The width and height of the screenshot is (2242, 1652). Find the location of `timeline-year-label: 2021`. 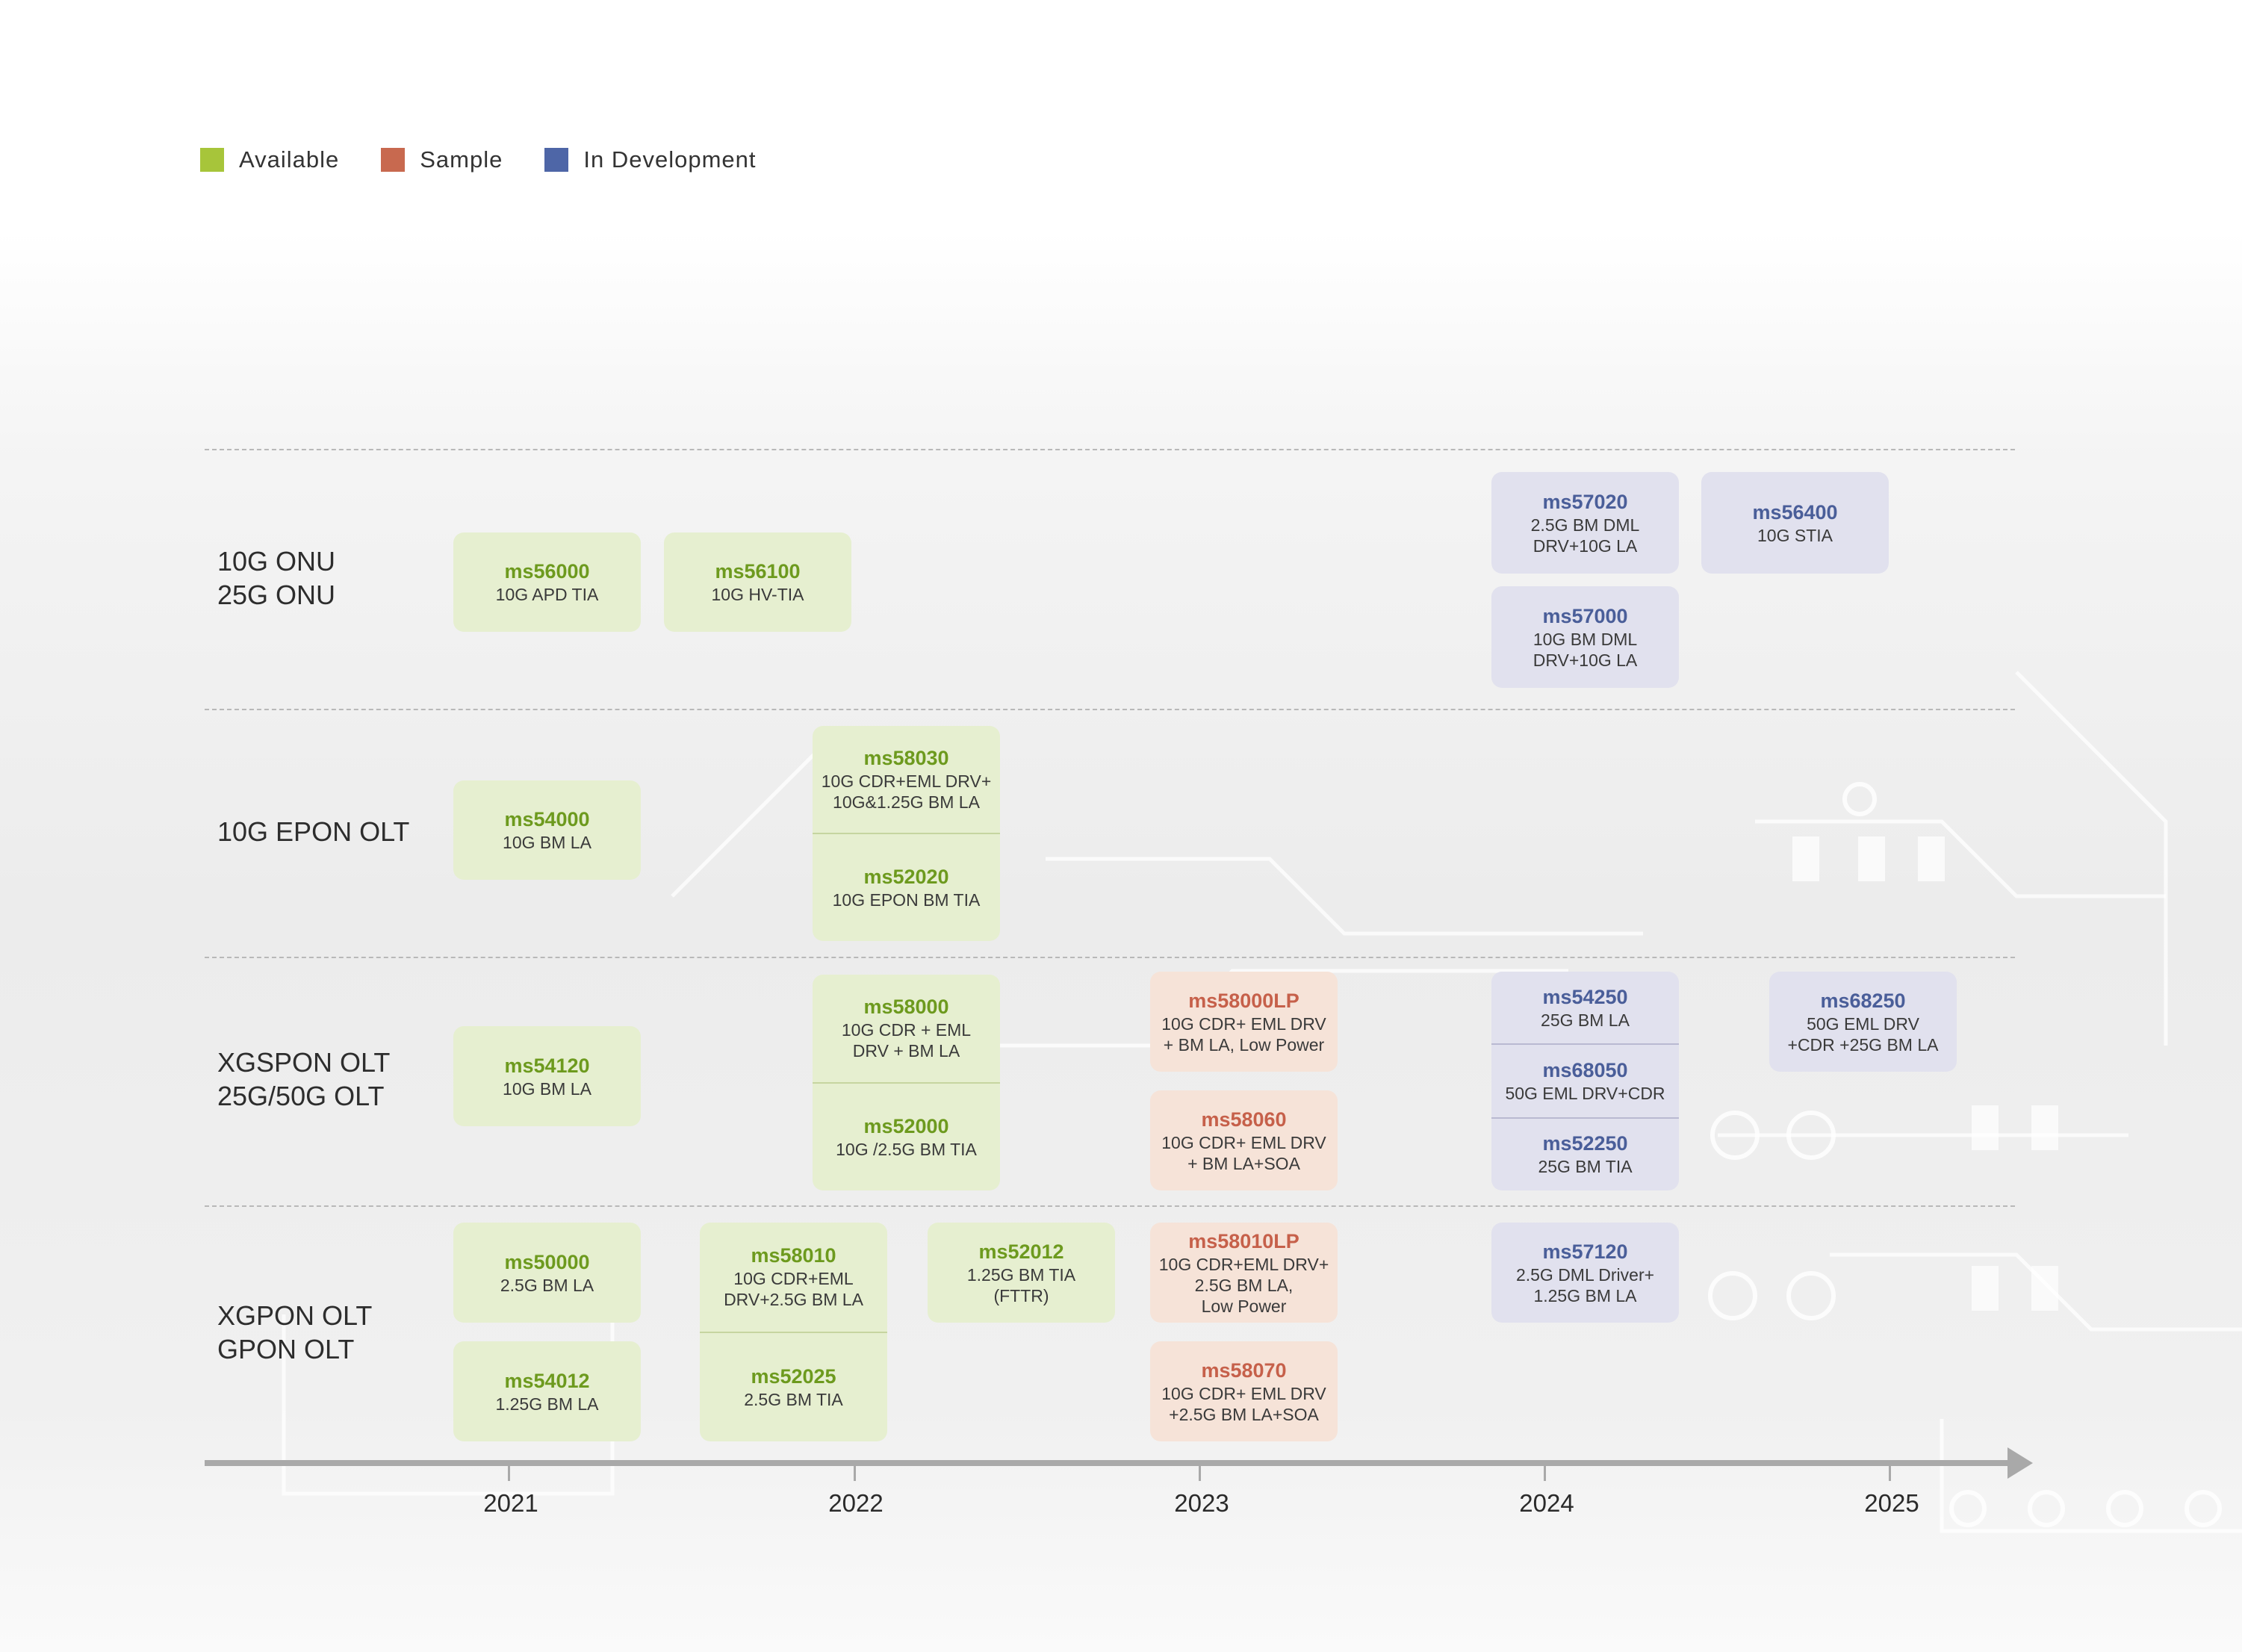

timeline-year-label: 2021 is located at coordinates (510, 1503).